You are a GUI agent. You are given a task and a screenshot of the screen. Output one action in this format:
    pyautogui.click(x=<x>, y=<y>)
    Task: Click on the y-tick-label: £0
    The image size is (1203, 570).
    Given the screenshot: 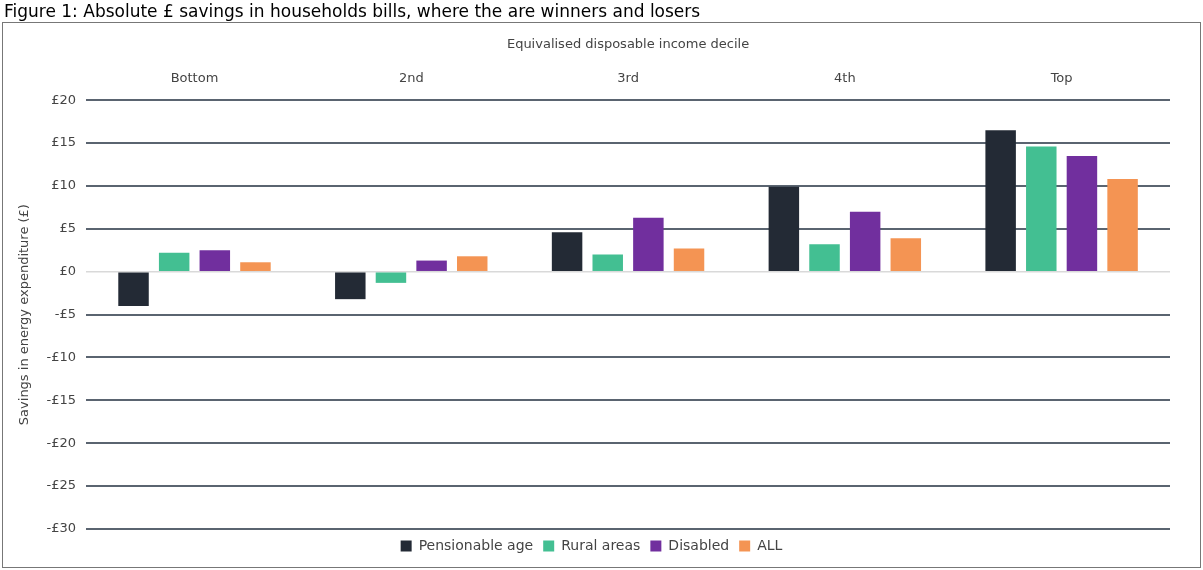 What is the action you would take?
    pyautogui.click(x=68, y=271)
    